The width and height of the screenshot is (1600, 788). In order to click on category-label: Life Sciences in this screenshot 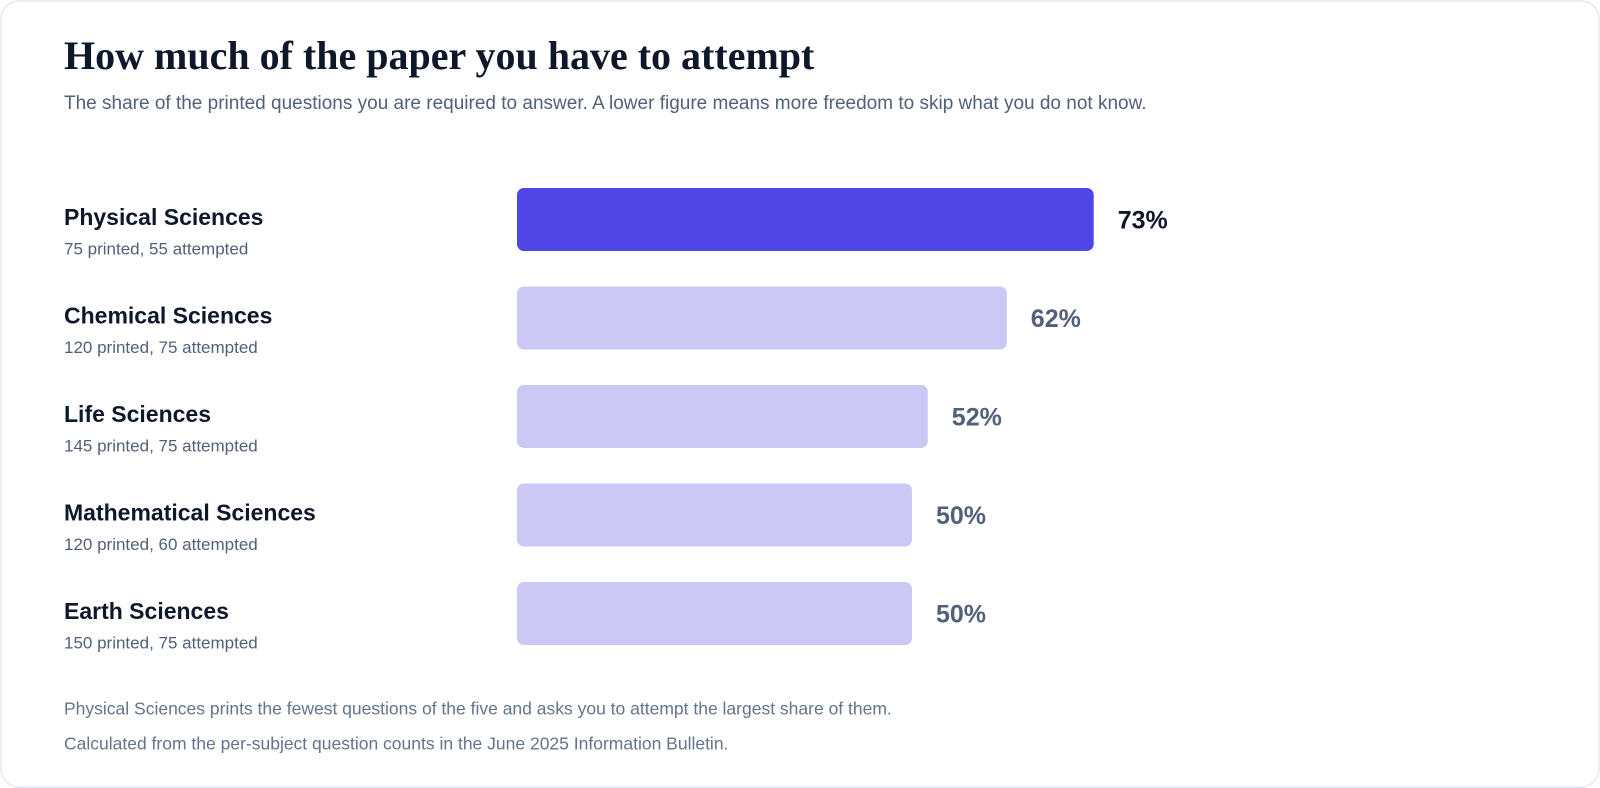, I will do `click(137, 414)`.